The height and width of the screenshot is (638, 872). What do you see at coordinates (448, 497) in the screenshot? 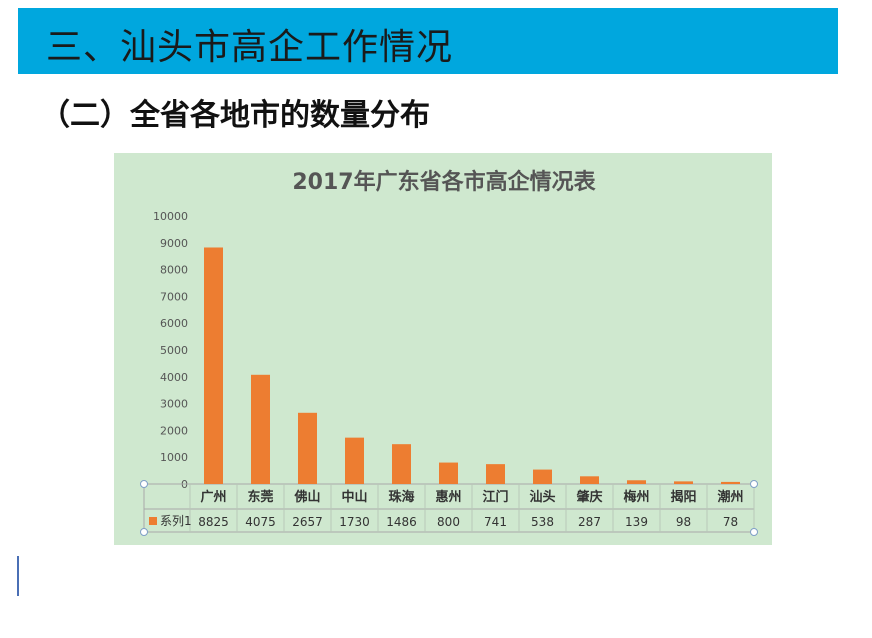
I see `category-label: 惠州` at bounding box center [448, 497].